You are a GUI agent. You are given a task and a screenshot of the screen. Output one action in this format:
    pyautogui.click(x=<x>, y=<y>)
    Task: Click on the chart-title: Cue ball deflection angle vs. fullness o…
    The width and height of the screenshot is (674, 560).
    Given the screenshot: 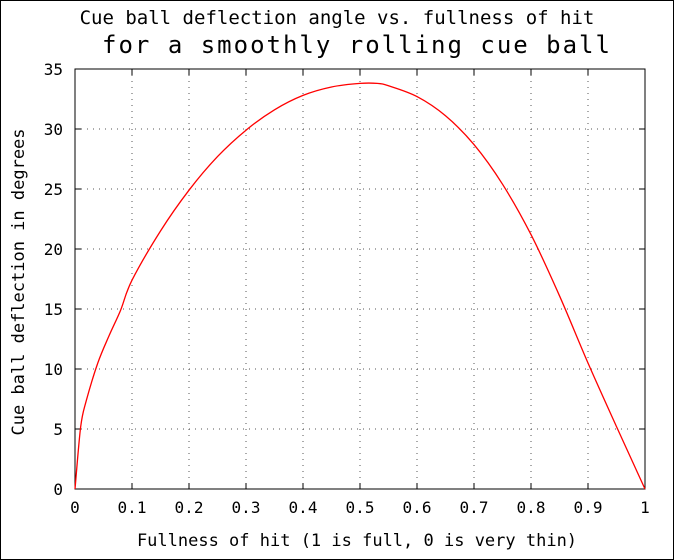 What is the action you would take?
    pyautogui.click(x=337, y=18)
    